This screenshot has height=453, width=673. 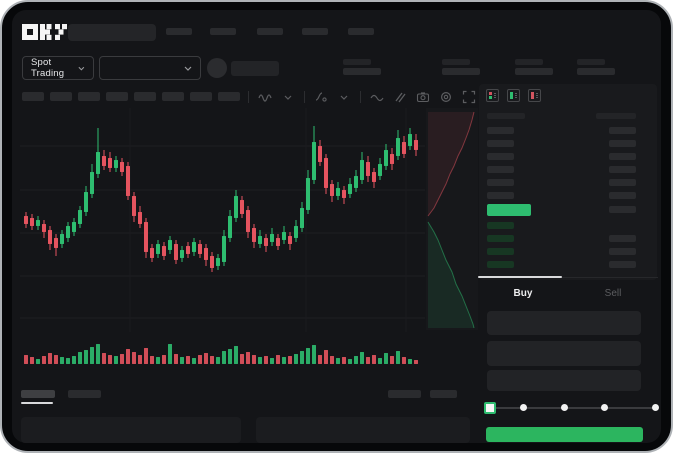 I want to click on bottom-tab-active, so click(x=38, y=394).